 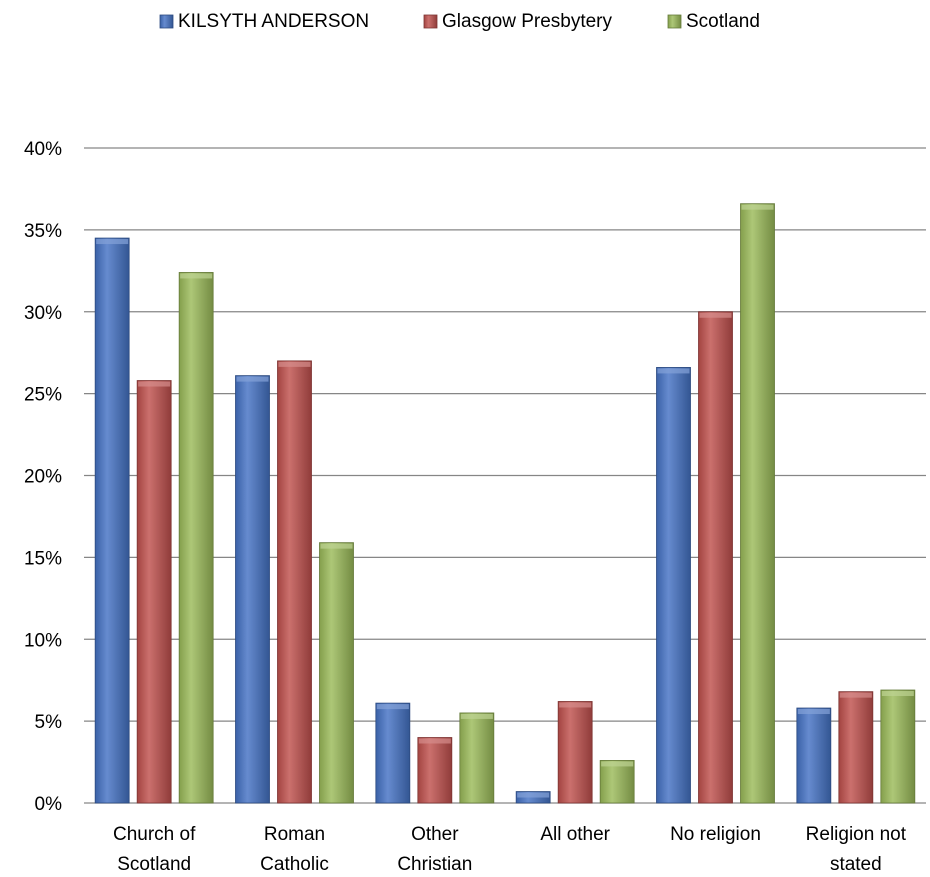 I want to click on category-label: Scotland, so click(x=154, y=864).